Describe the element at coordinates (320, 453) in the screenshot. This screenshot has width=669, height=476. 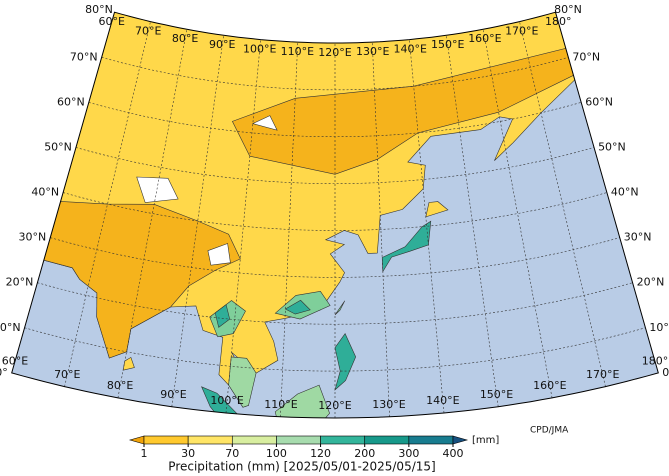
I see `colorbar-tick-label: 120` at that location.